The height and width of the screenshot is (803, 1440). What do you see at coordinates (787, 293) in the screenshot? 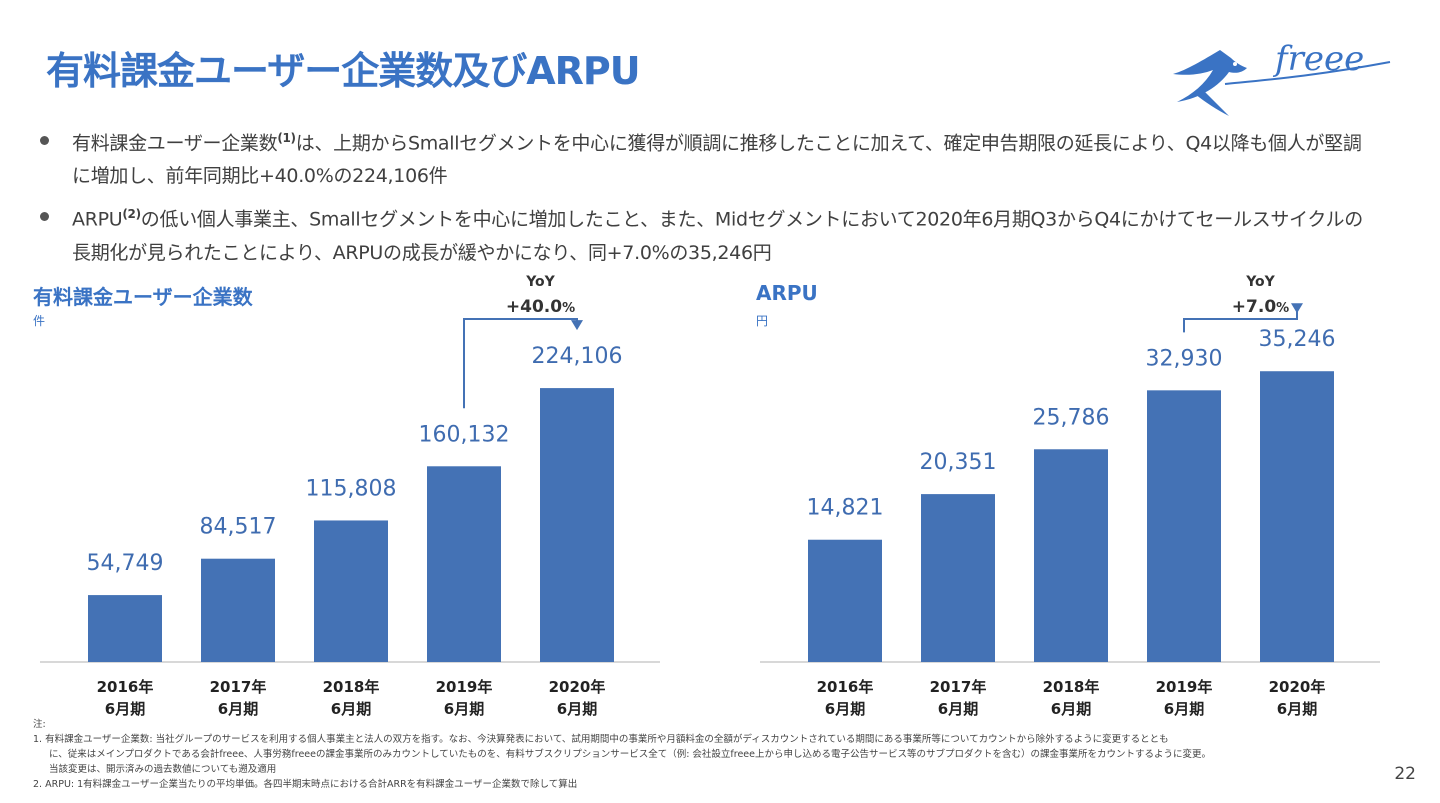
I see `chart-title-arpu: ARPU` at bounding box center [787, 293].